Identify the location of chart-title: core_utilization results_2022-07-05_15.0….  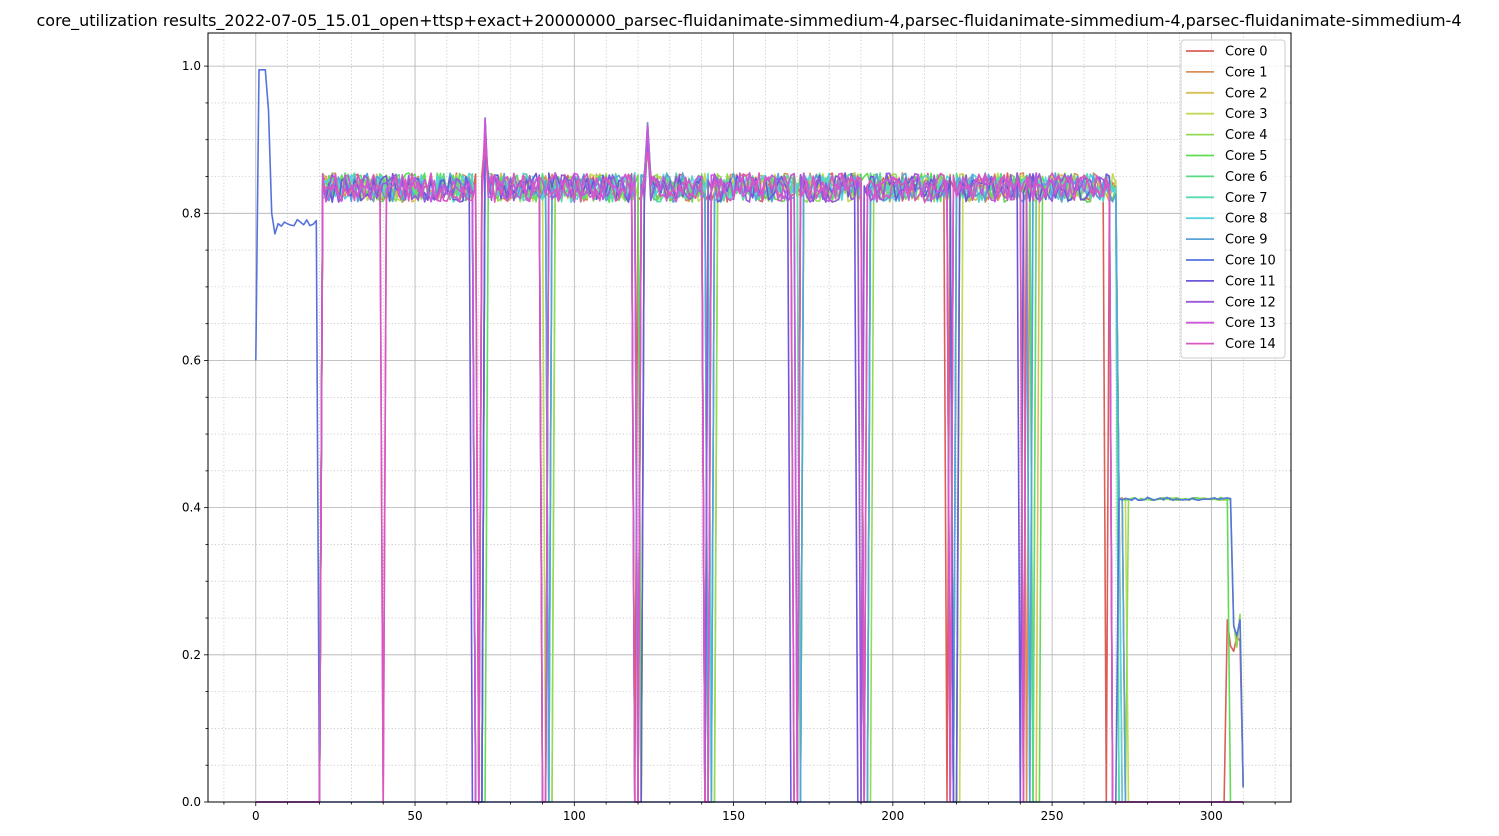
(748, 21).